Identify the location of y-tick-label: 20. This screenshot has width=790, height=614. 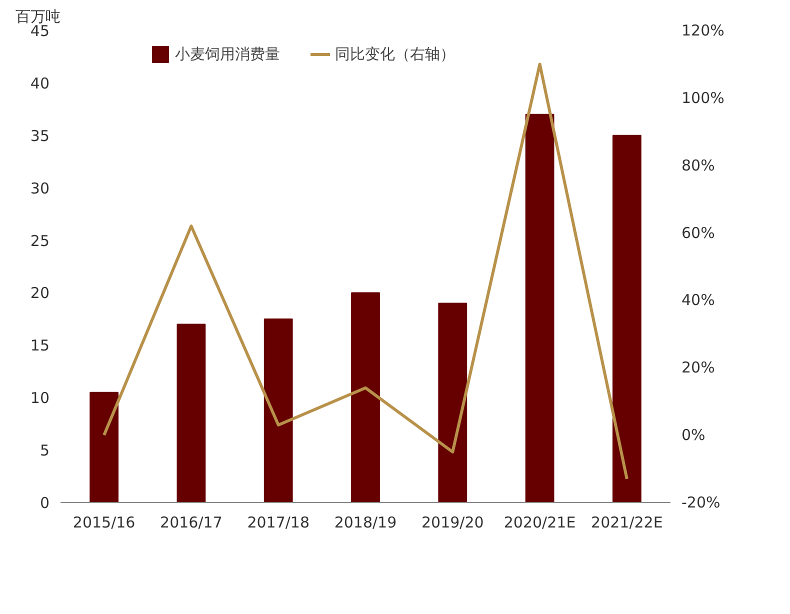
(40, 293).